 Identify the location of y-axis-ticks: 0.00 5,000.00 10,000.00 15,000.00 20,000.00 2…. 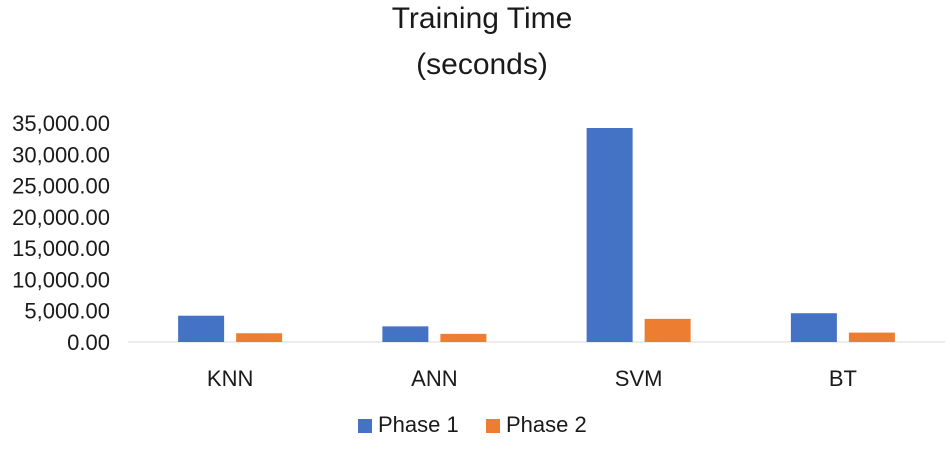
(61, 233).